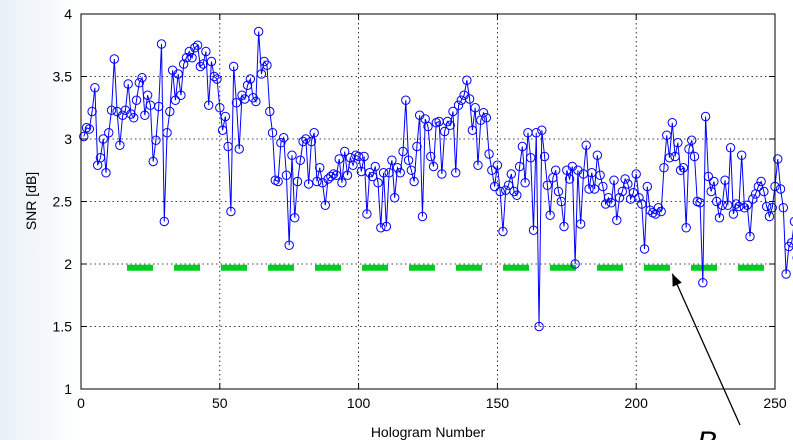 The height and width of the screenshot is (440, 793). I want to click on y-tick-label: 2, so click(68, 264).